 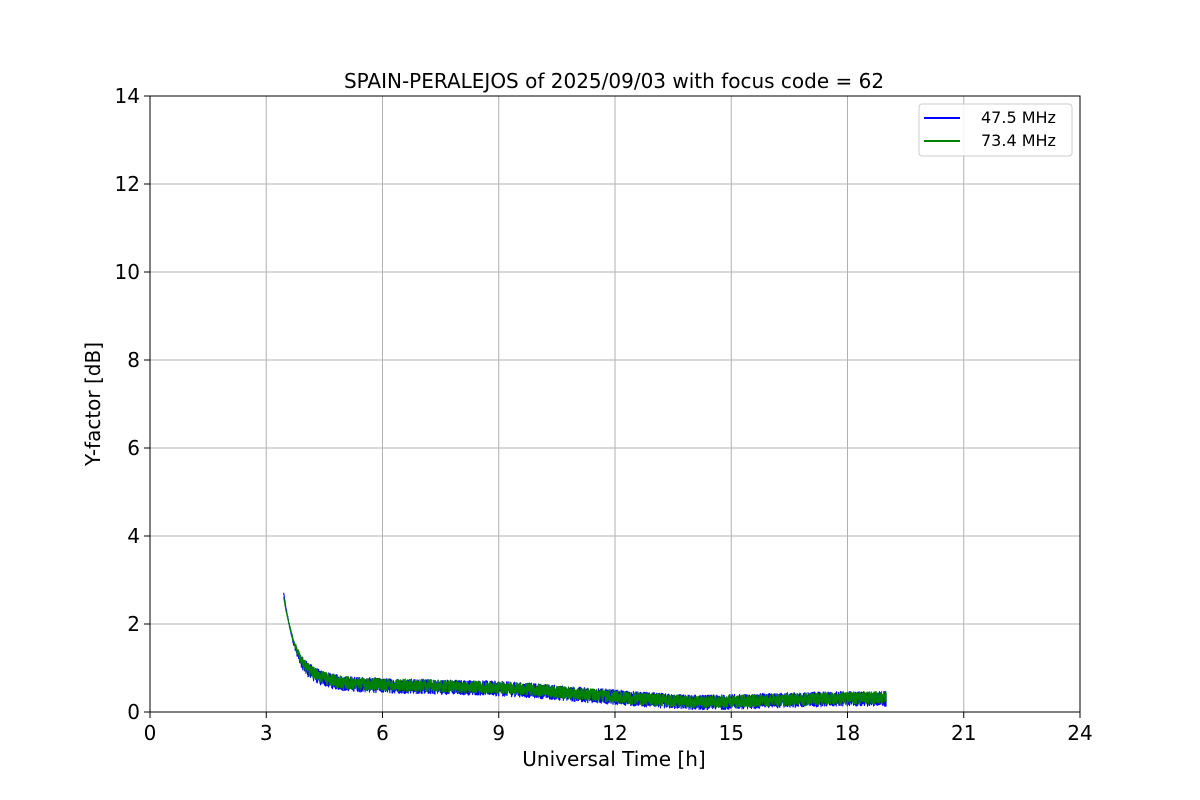 What do you see at coordinates (1018, 140) in the screenshot?
I see `legend-label-2: 73.4 MHz` at bounding box center [1018, 140].